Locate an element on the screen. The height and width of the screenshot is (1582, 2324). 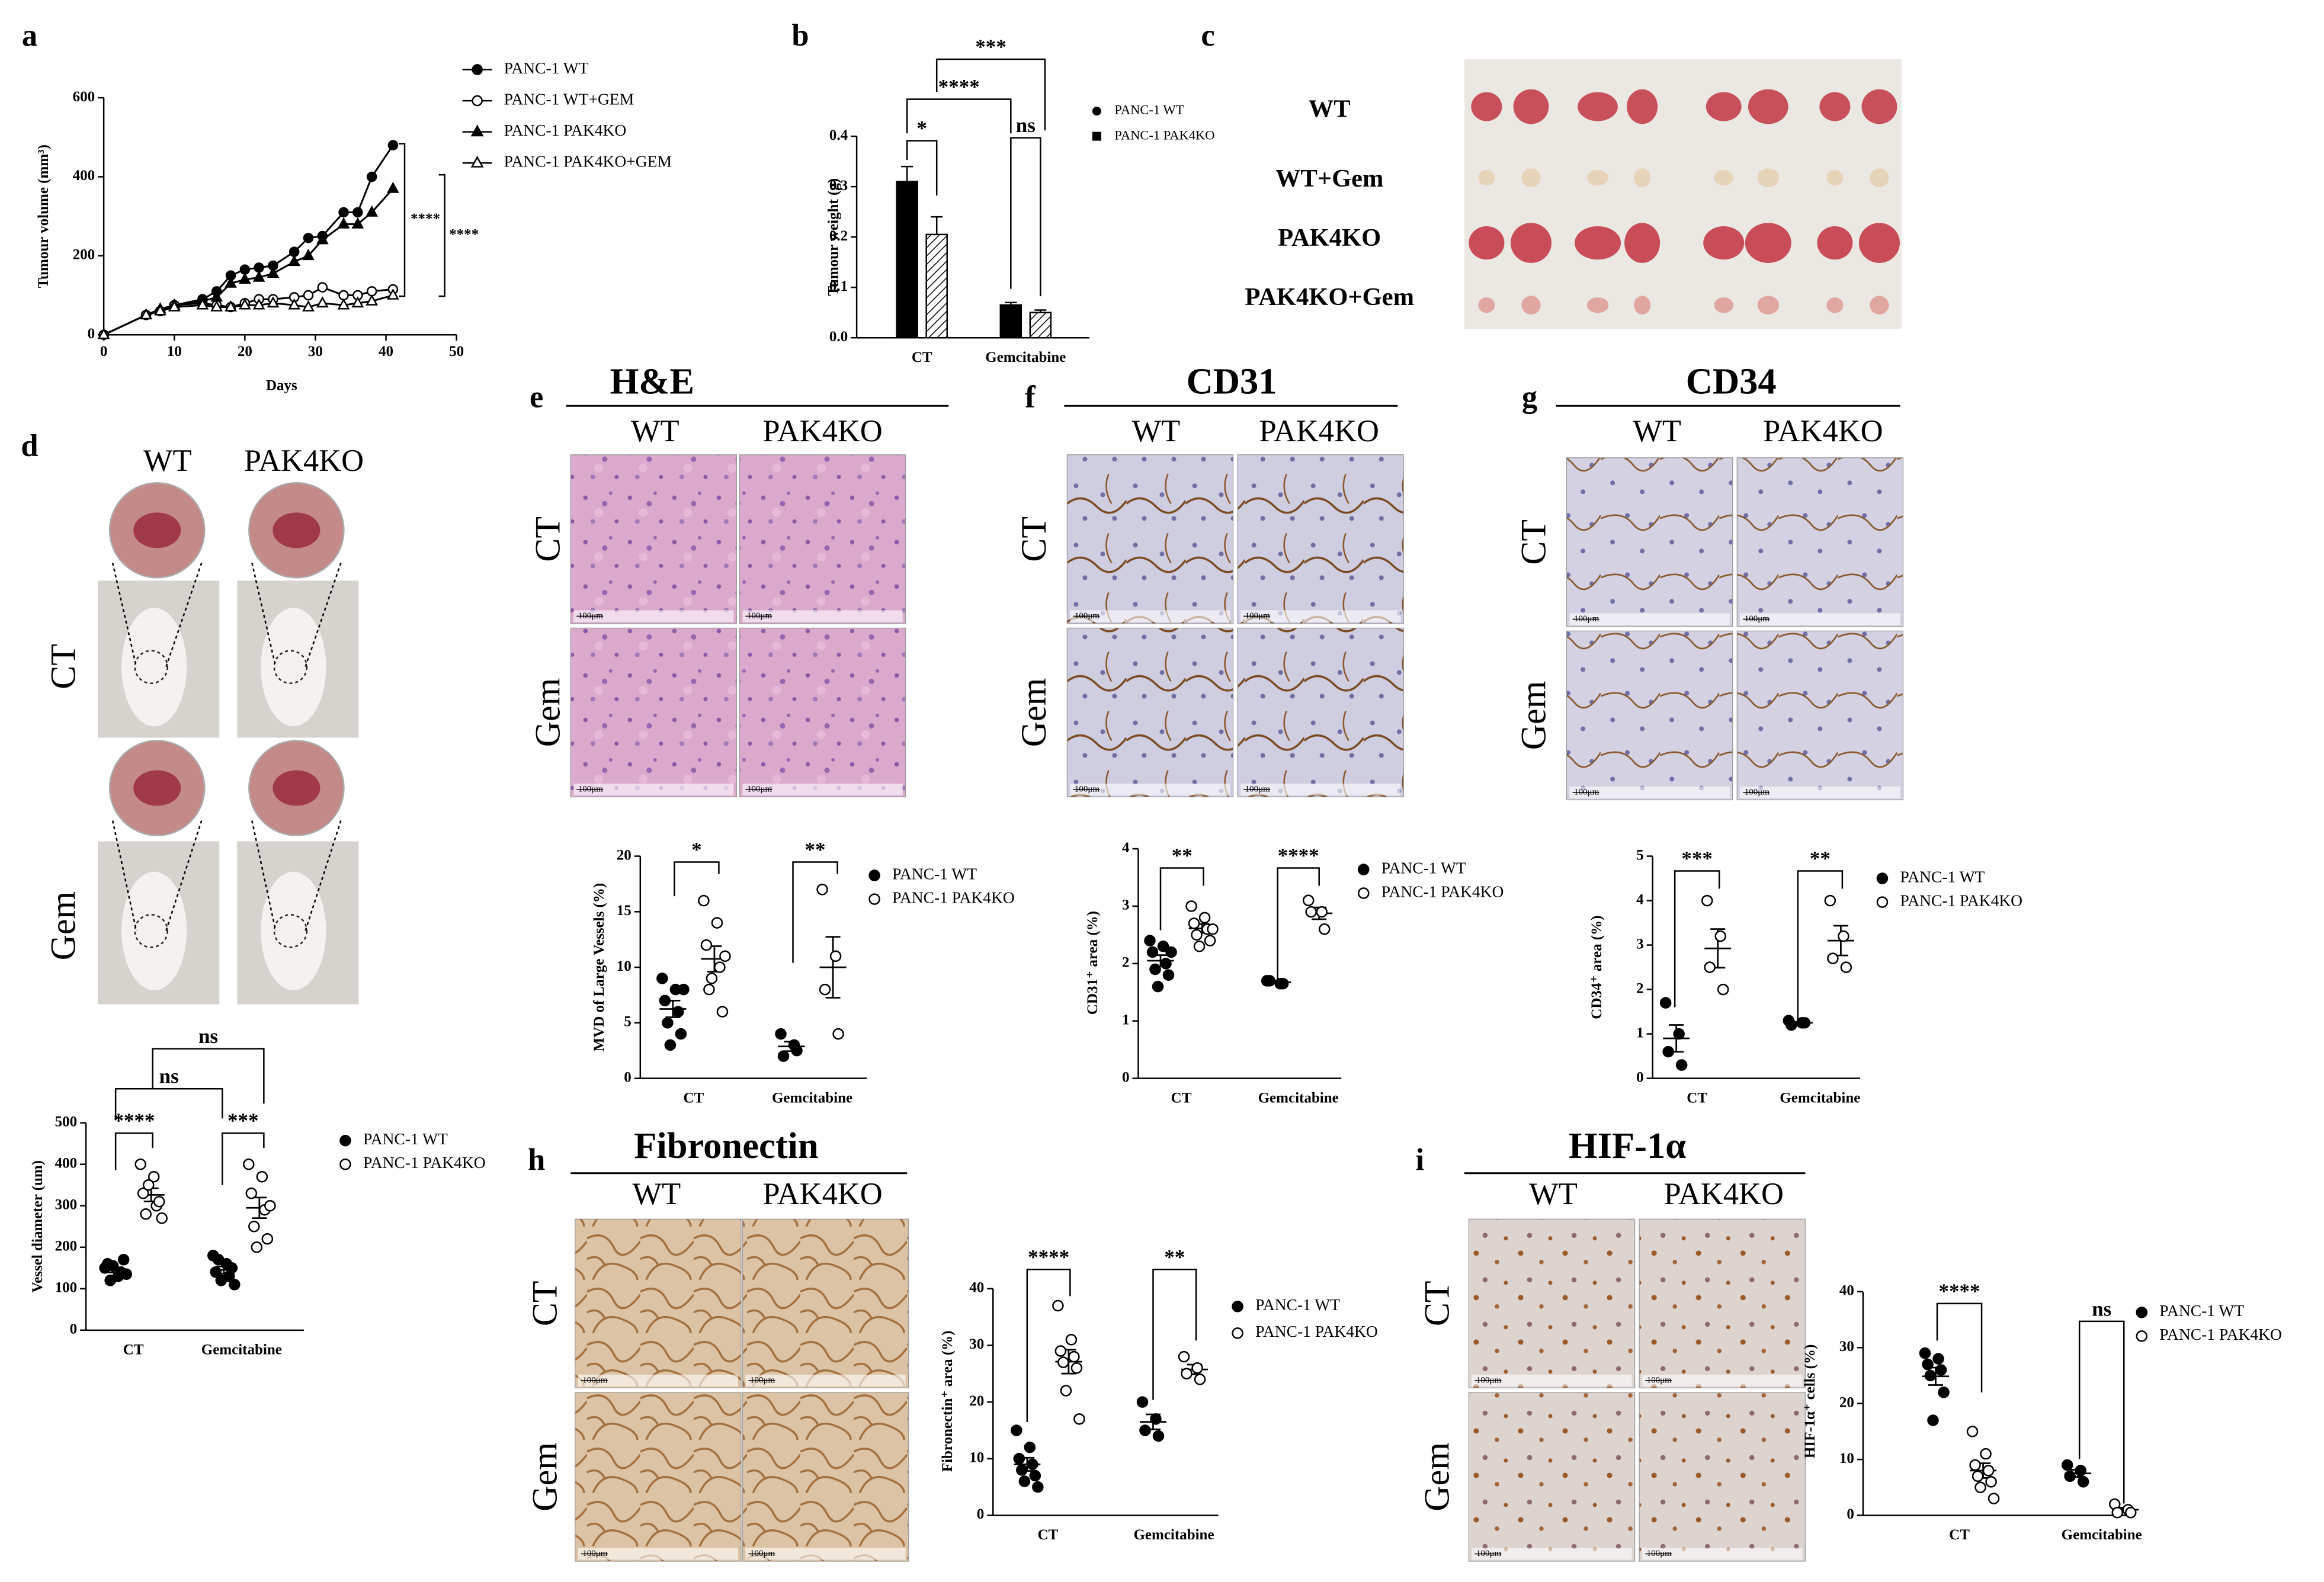
y-tick-label: 1 is located at coordinates (1126, 1020).